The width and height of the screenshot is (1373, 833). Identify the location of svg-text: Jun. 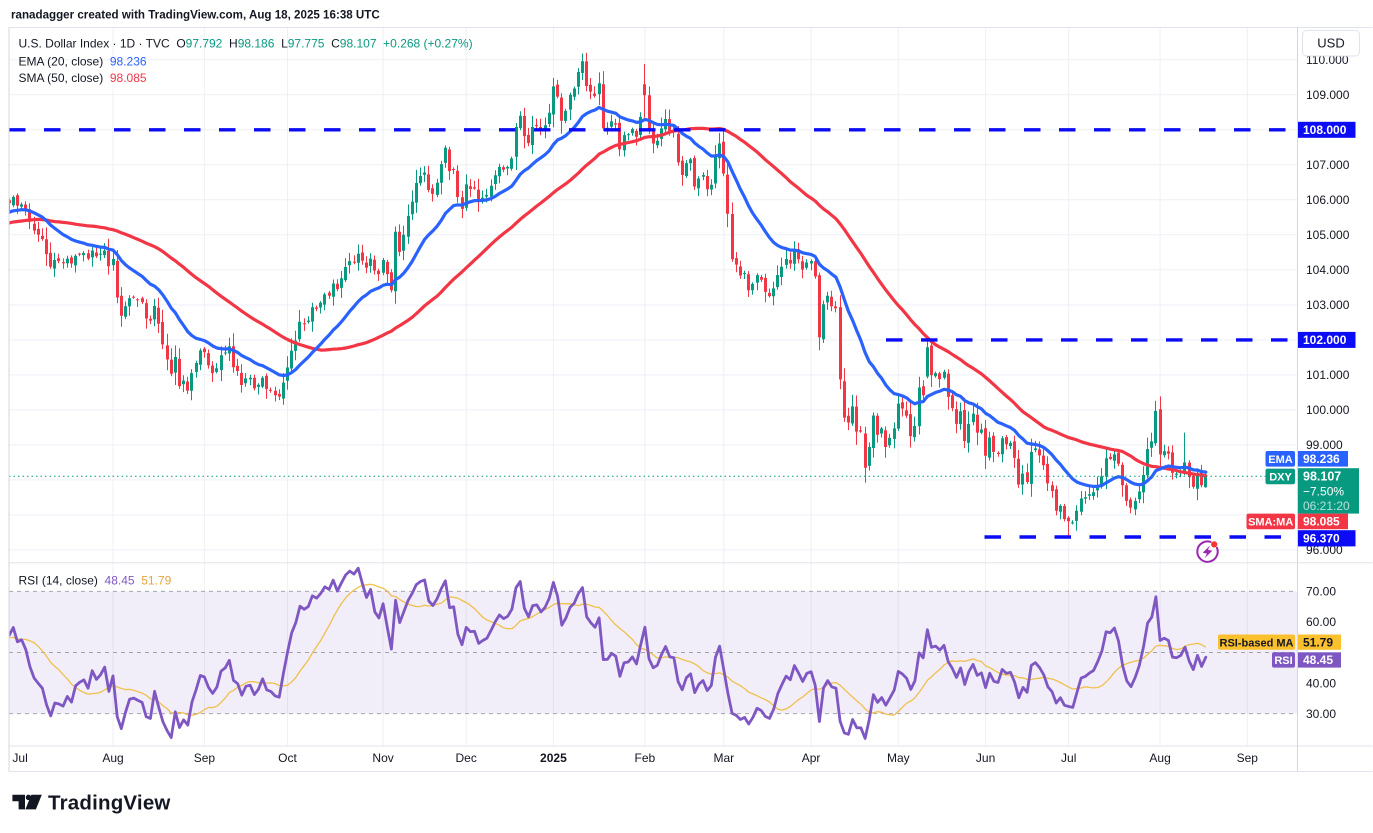
(985, 758).